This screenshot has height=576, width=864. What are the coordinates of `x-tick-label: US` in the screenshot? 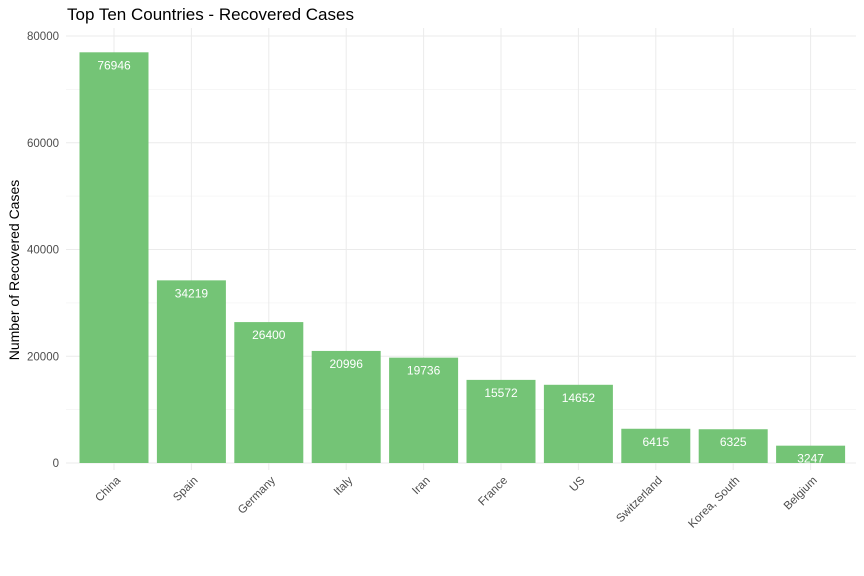 It's located at (578, 484).